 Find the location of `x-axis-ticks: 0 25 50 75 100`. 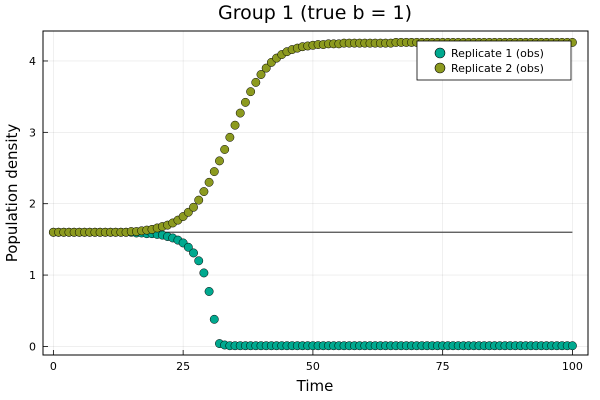

x-axis-ticks: 0 25 50 75 100 is located at coordinates (316, 361).